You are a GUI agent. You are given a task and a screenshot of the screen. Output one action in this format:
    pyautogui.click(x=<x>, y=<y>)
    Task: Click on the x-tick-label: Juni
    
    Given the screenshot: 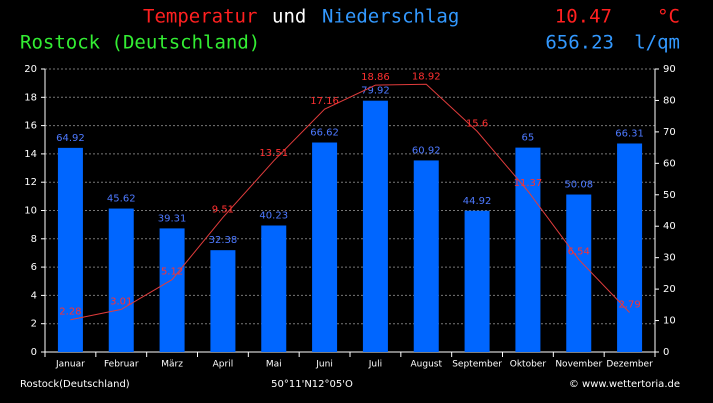 What is the action you would take?
    pyautogui.click(x=324, y=365)
    